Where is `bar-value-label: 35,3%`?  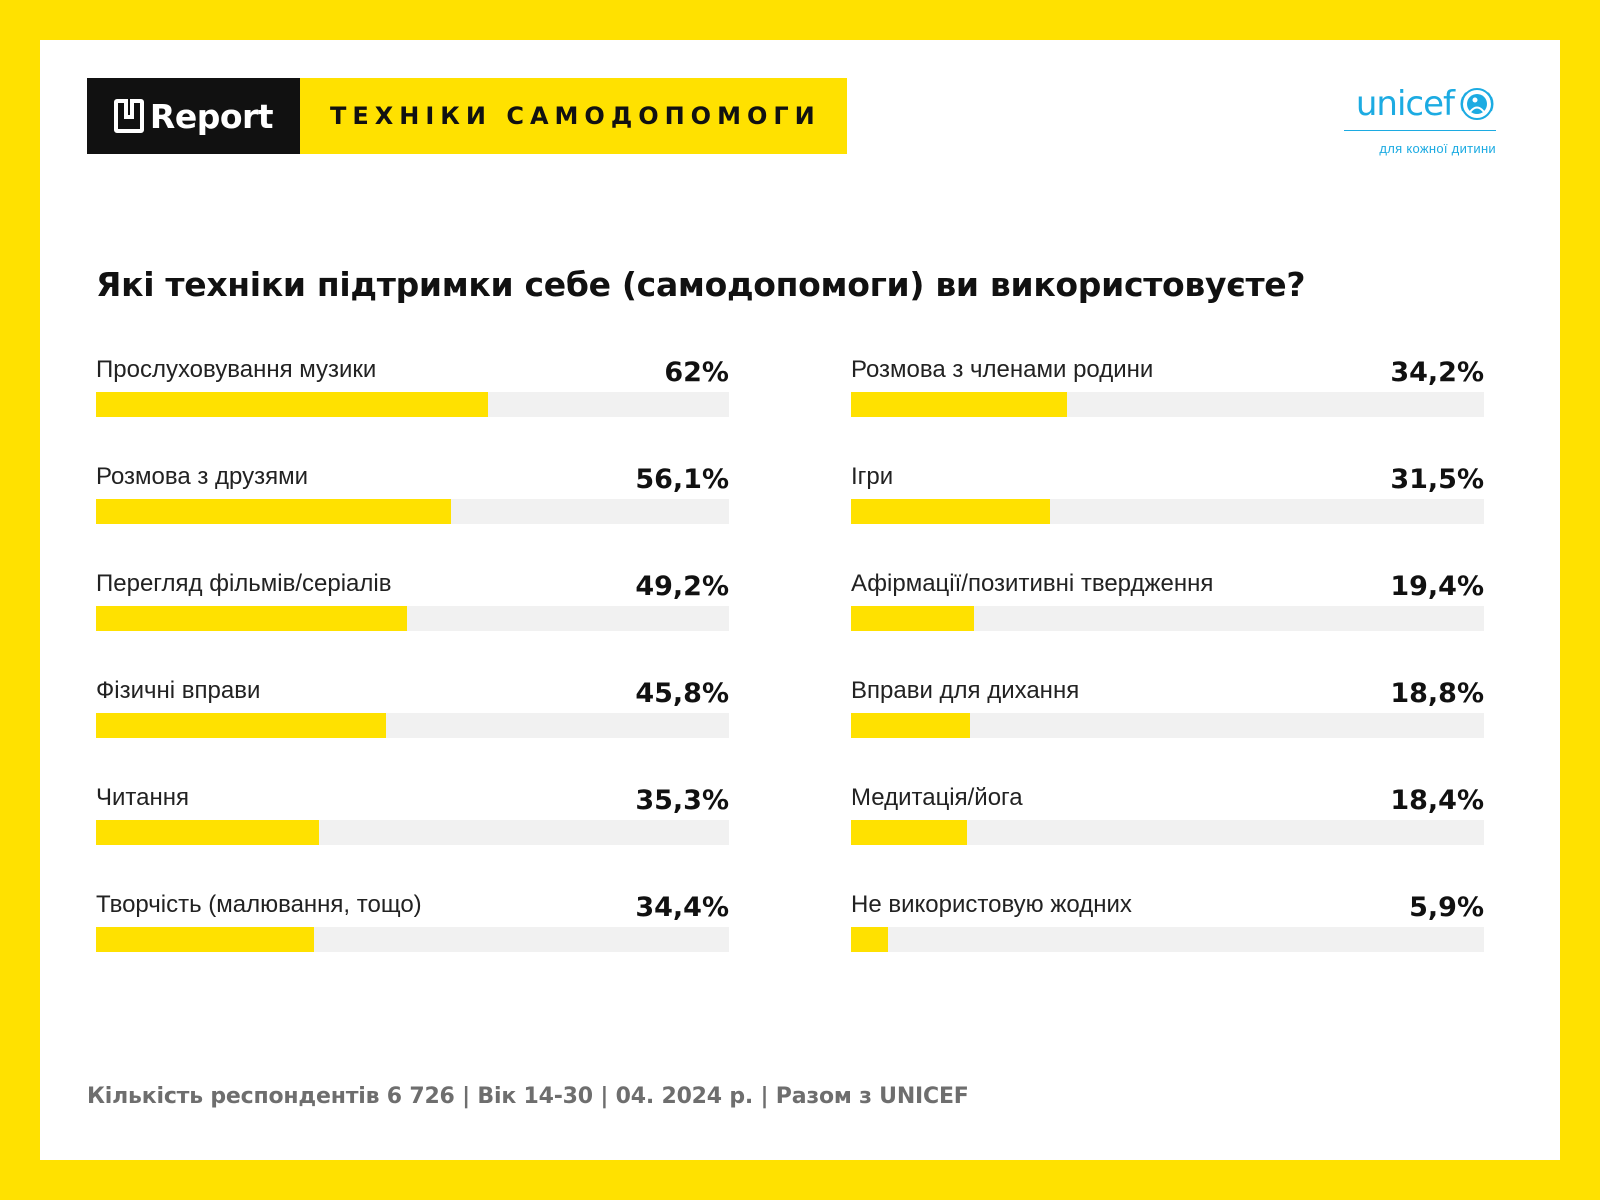
bar-value-label: 35,3% is located at coordinates (682, 800).